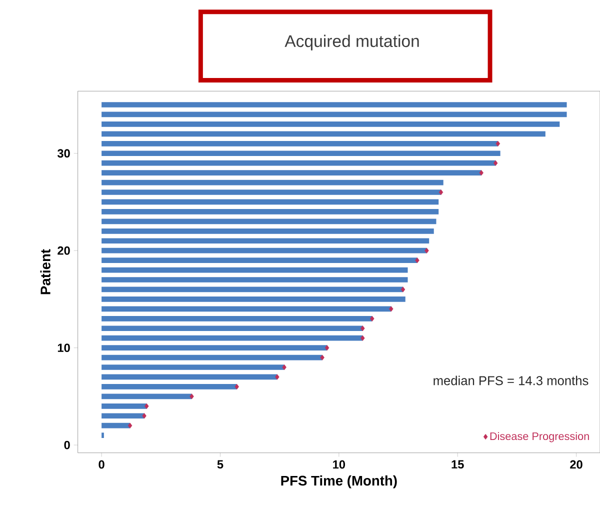 Image resolution: width=600 pixels, height=507 pixels. What do you see at coordinates (45, 271) in the screenshot?
I see `y-axis-title: Patient` at bounding box center [45, 271].